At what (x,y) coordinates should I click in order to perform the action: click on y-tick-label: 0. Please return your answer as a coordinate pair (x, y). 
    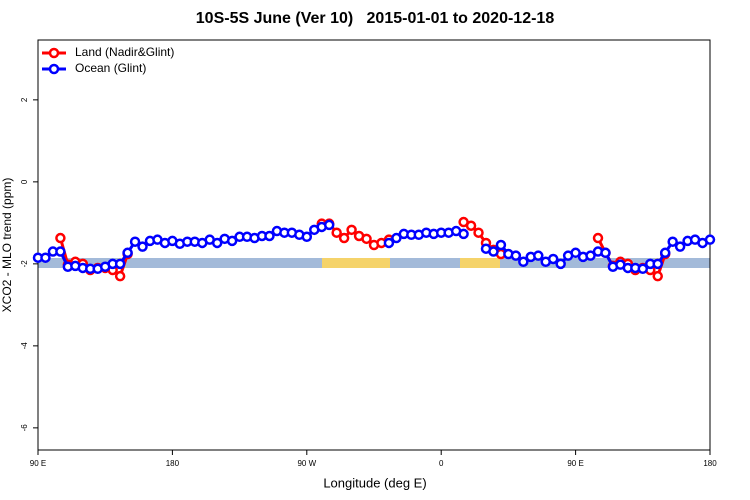
    Looking at the image, I should click on (24, 181).